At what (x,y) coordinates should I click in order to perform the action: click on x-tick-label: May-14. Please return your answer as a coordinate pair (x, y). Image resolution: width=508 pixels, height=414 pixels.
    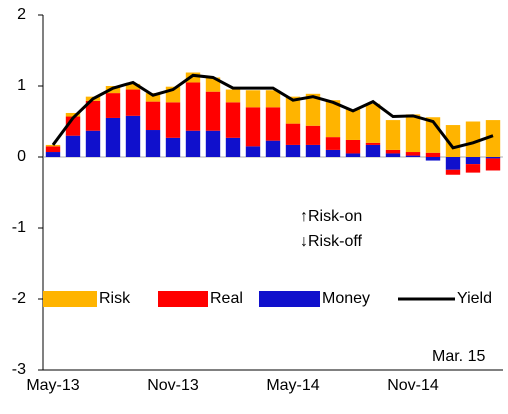
    Looking at the image, I should click on (292, 385).